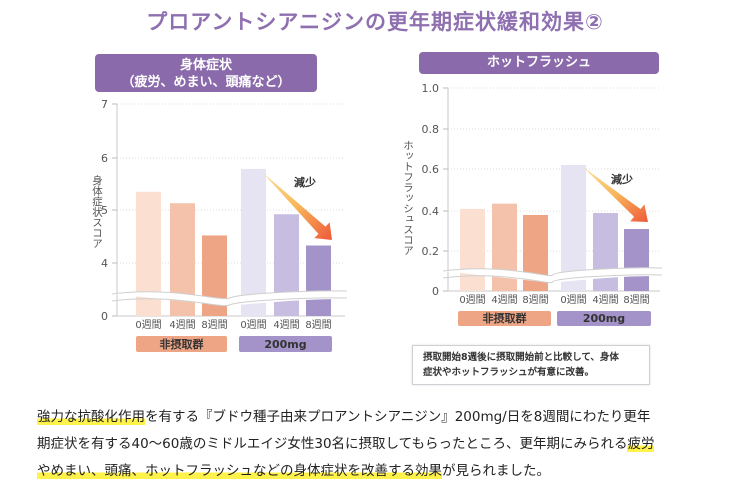  I want to click on chart1-y-axis-label: 身体症状スコア, so click(97, 211).